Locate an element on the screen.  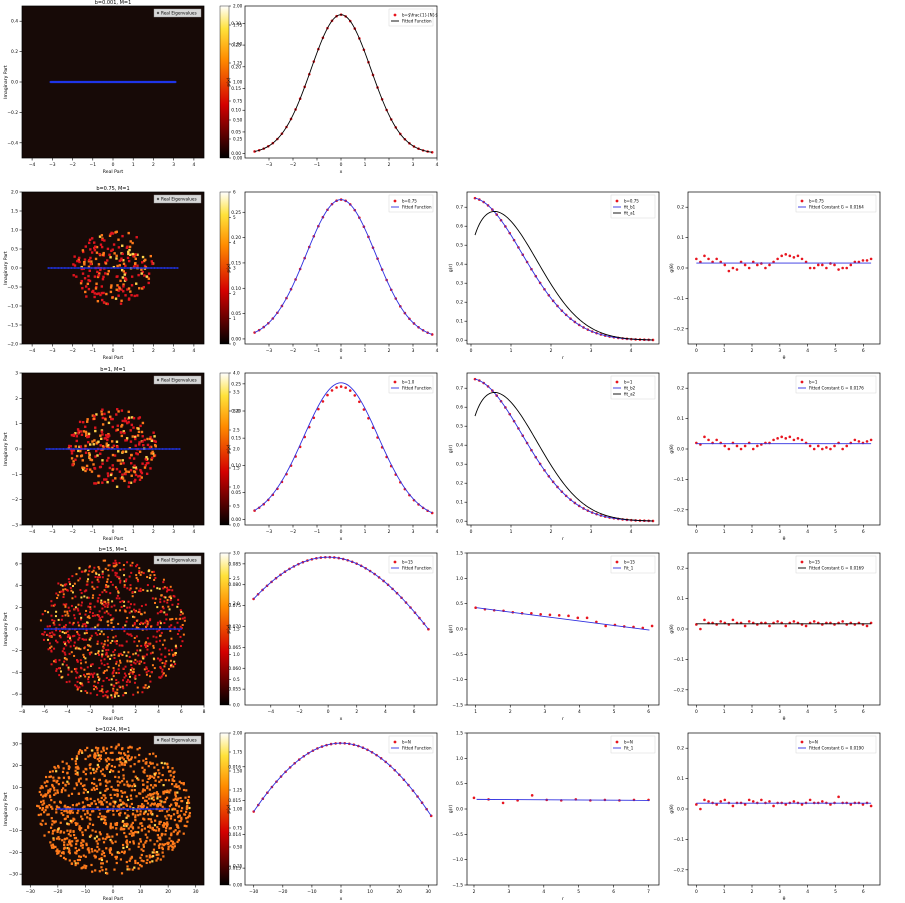
colorbar-tick-label: 0.00 is located at coordinates (238, 885).